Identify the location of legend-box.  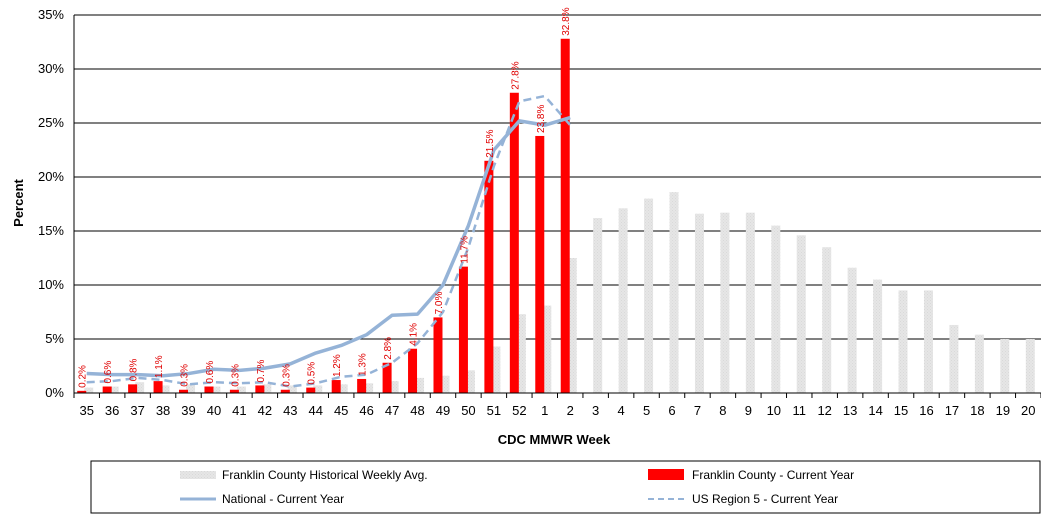
(565, 487).